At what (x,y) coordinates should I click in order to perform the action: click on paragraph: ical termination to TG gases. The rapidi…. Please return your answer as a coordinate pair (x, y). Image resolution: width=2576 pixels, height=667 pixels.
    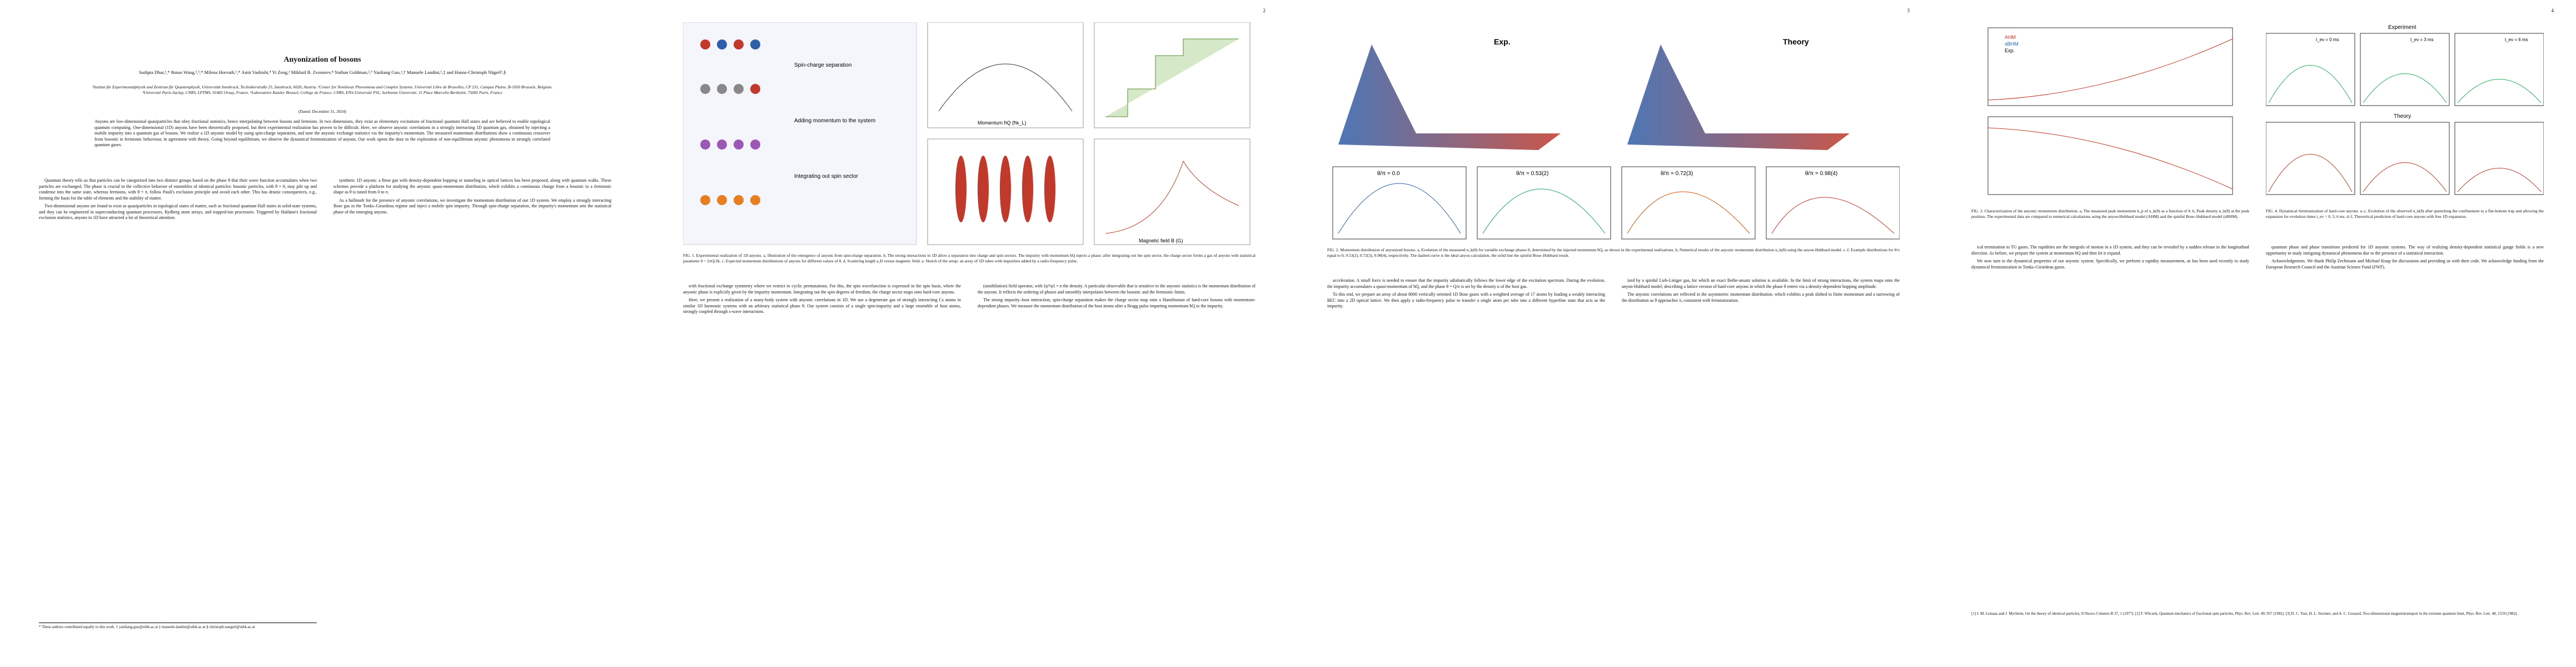
    Looking at the image, I should click on (2110, 250).